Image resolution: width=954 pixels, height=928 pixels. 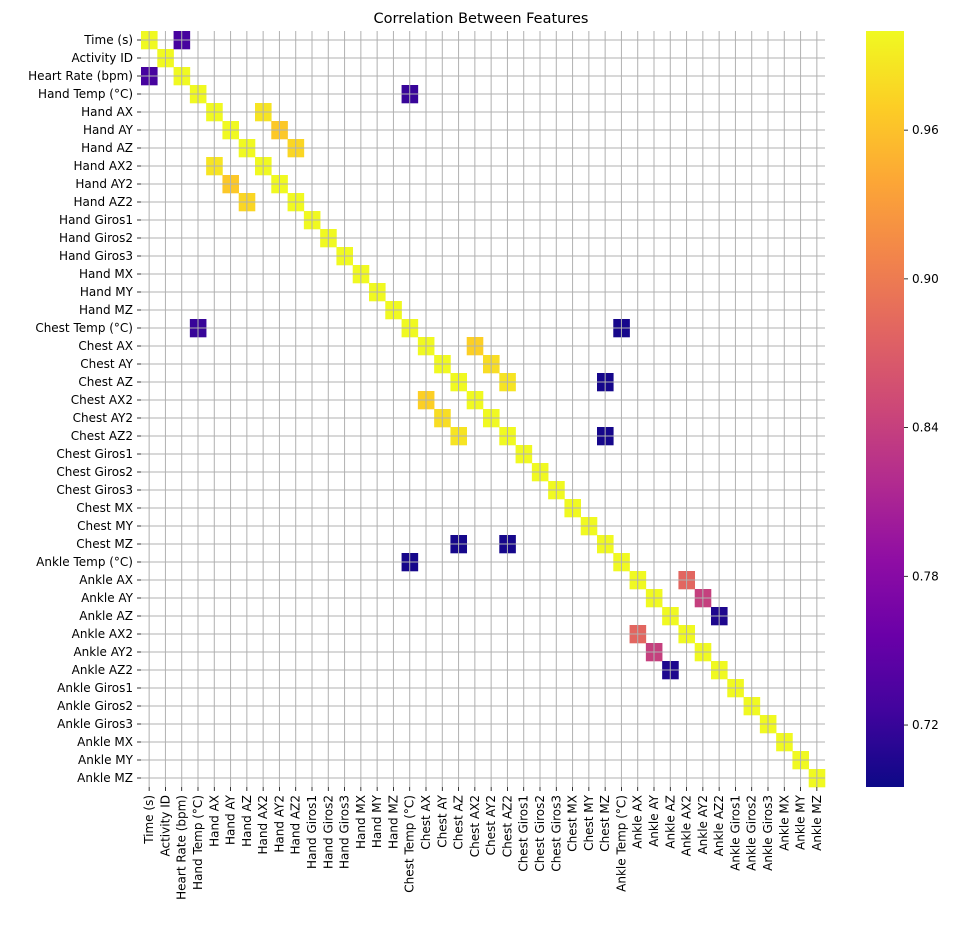 What do you see at coordinates (638, 822) in the screenshot?
I see `x-tick-label: Ankle AX` at bounding box center [638, 822].